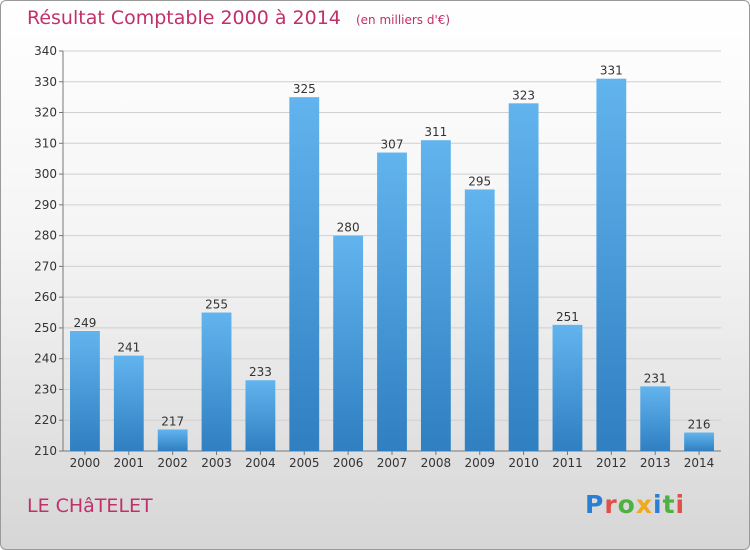 The width and height of the screenshot is (750, 550). I want to click on x-tick-label-2002: 2002, so click(172, 463).